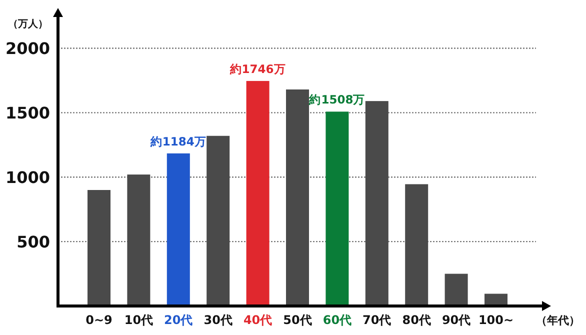 This screenshot has height=335, width=586. I want to click on y-tick-label: 2000, so click(27, 48).